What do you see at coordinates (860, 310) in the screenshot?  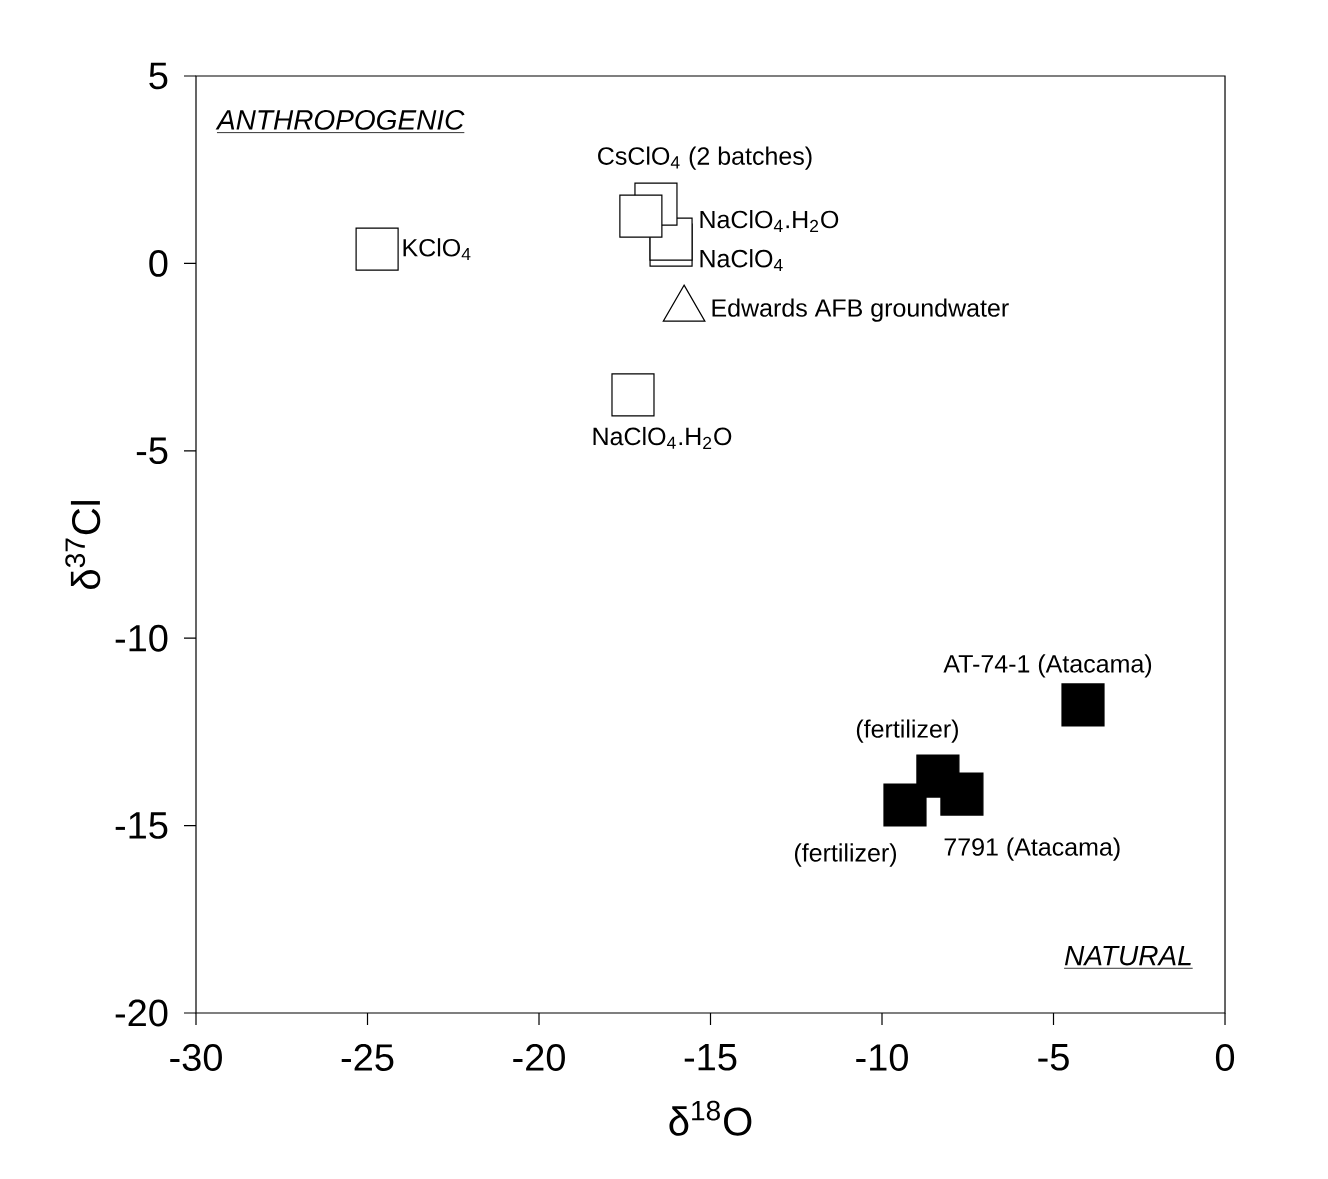 I see `annotation: Edwards AFB groundwater` at bounding box center [860, 310].